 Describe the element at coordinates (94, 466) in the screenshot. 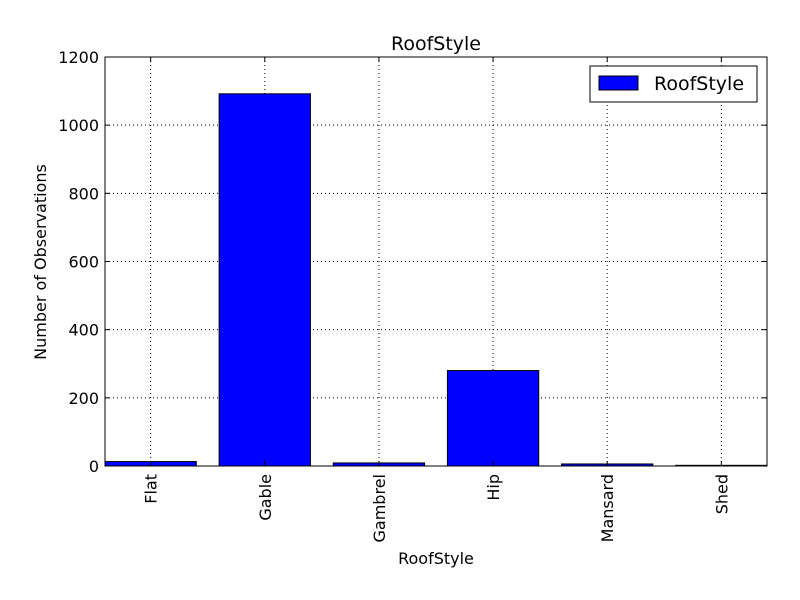

I see `y-tick-label: 0` at that location.